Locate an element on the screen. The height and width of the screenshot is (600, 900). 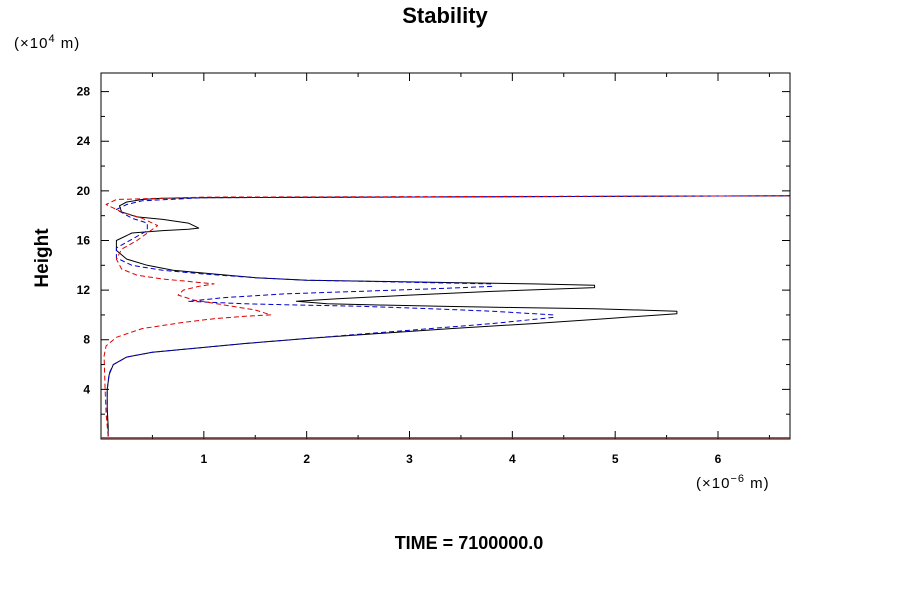
y-tick-labels: 4 8 12 16 20 24 28 is located at coordinates (84, 241).